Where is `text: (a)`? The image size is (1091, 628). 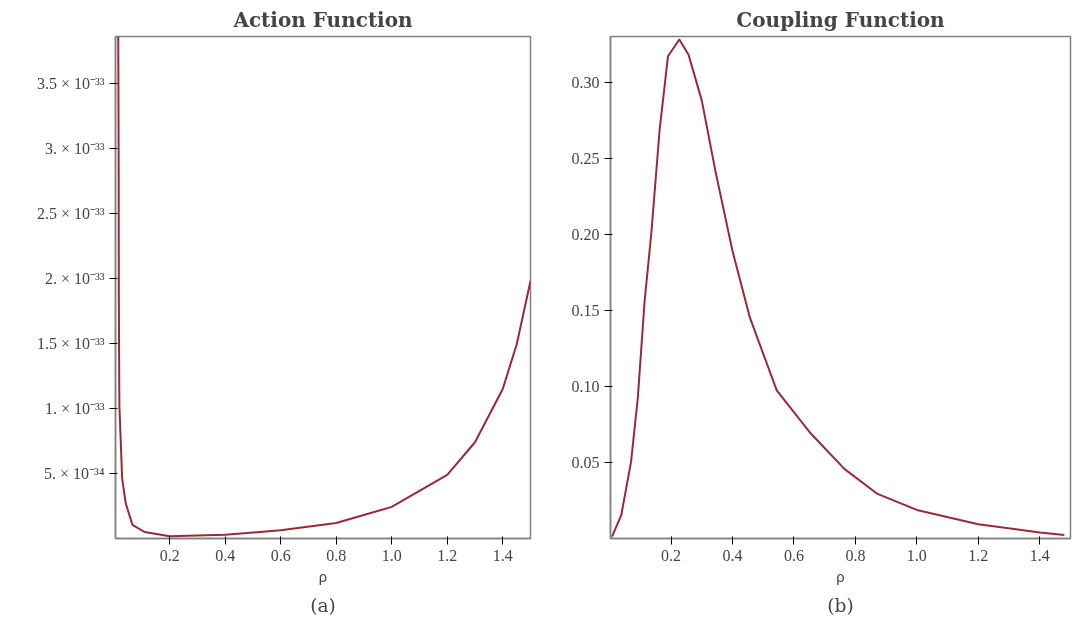
text: (a) is located at coordinates (323, 605).